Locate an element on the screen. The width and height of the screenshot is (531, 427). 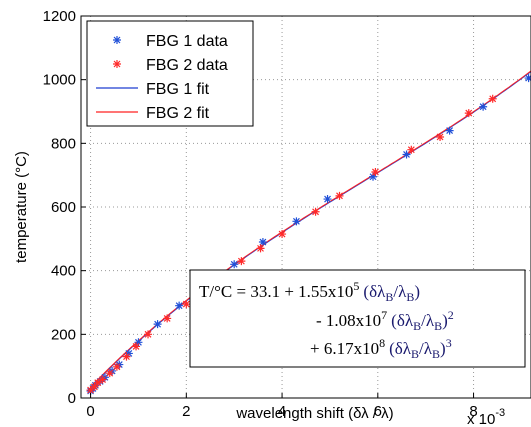
legend: FBG 1 data FBG 2 data FBG 1 fit FBG 2 fit is located at coordinates (170, 73).